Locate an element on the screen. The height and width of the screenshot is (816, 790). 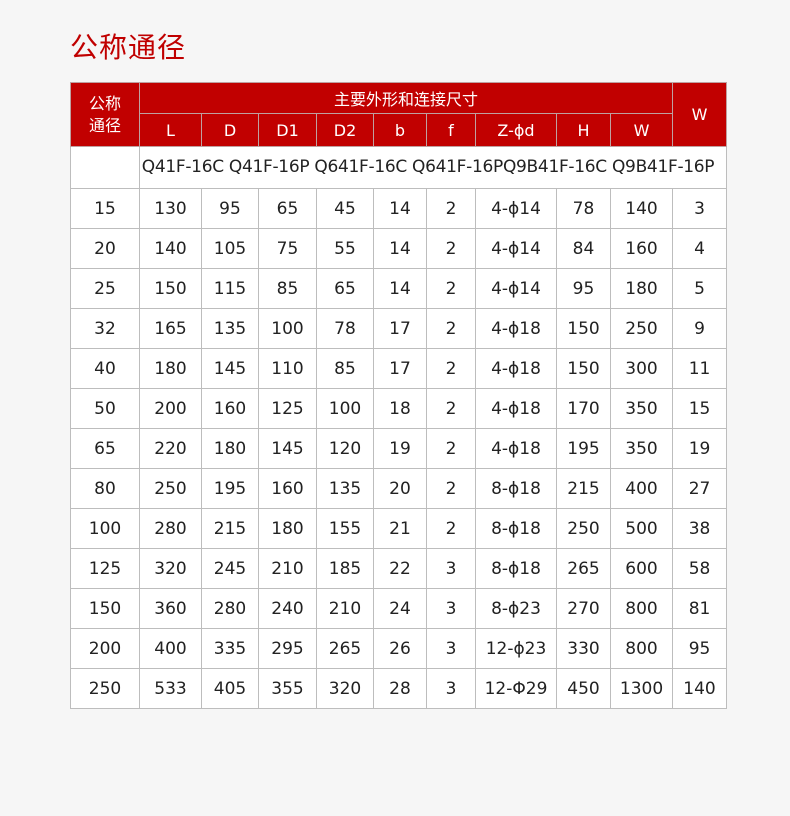
table-cell: 22 is located at coordinates (400, 568).